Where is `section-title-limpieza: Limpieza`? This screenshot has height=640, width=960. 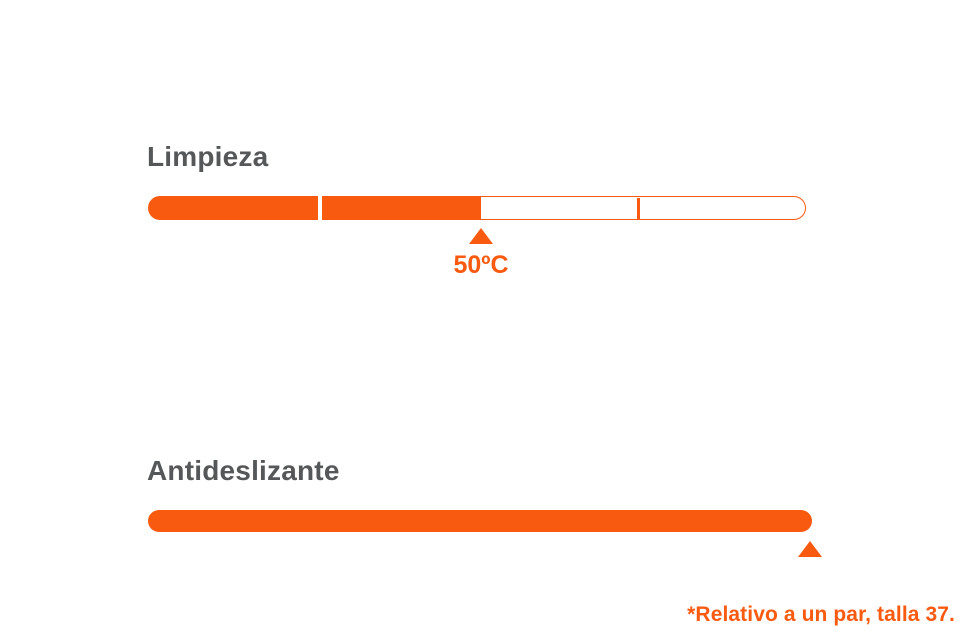 section-title-limpieza: Limpieza is located at coordinates (208, 156).